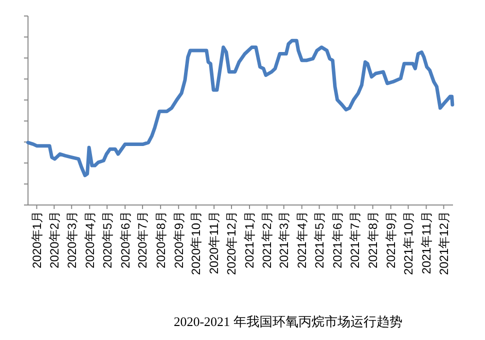  What do you see at coordinates (37, 239) in the screenshot?
I see `x-tick-label: 2020年1月` at bounding box center [37, 239].